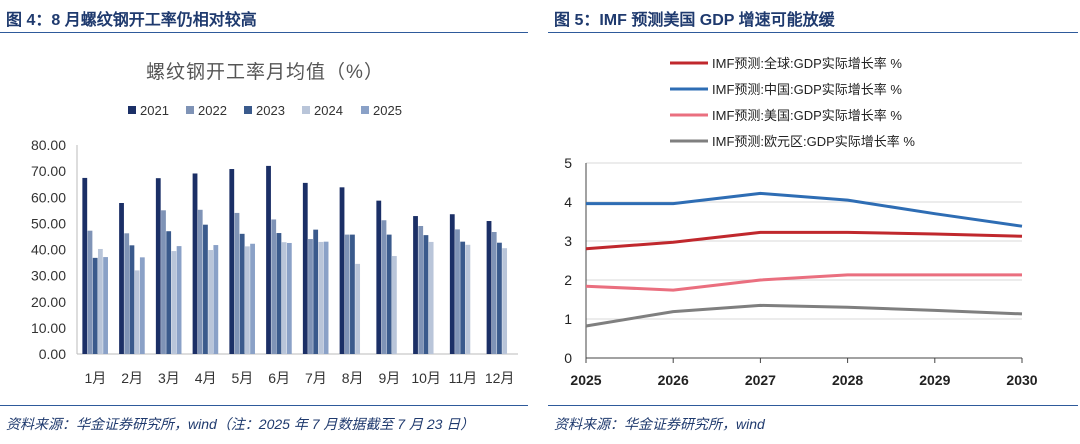 The width and height of the screenshot is (1080, 444). Describe the element at coordinates (807, 115) in the screenshot. I see `legend-label-2: IMF预测:美国:GDP实际增长率 %` at that location.